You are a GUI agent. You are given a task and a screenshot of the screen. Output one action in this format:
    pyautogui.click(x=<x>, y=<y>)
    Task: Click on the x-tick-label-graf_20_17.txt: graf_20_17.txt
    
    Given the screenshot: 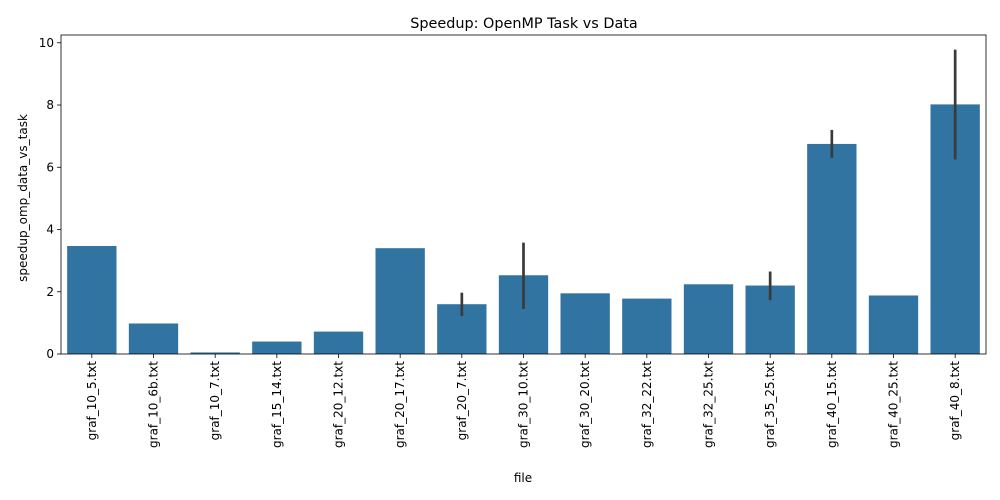 What is the action you would take?
    pyautogui.click(x=400, y=404)
    